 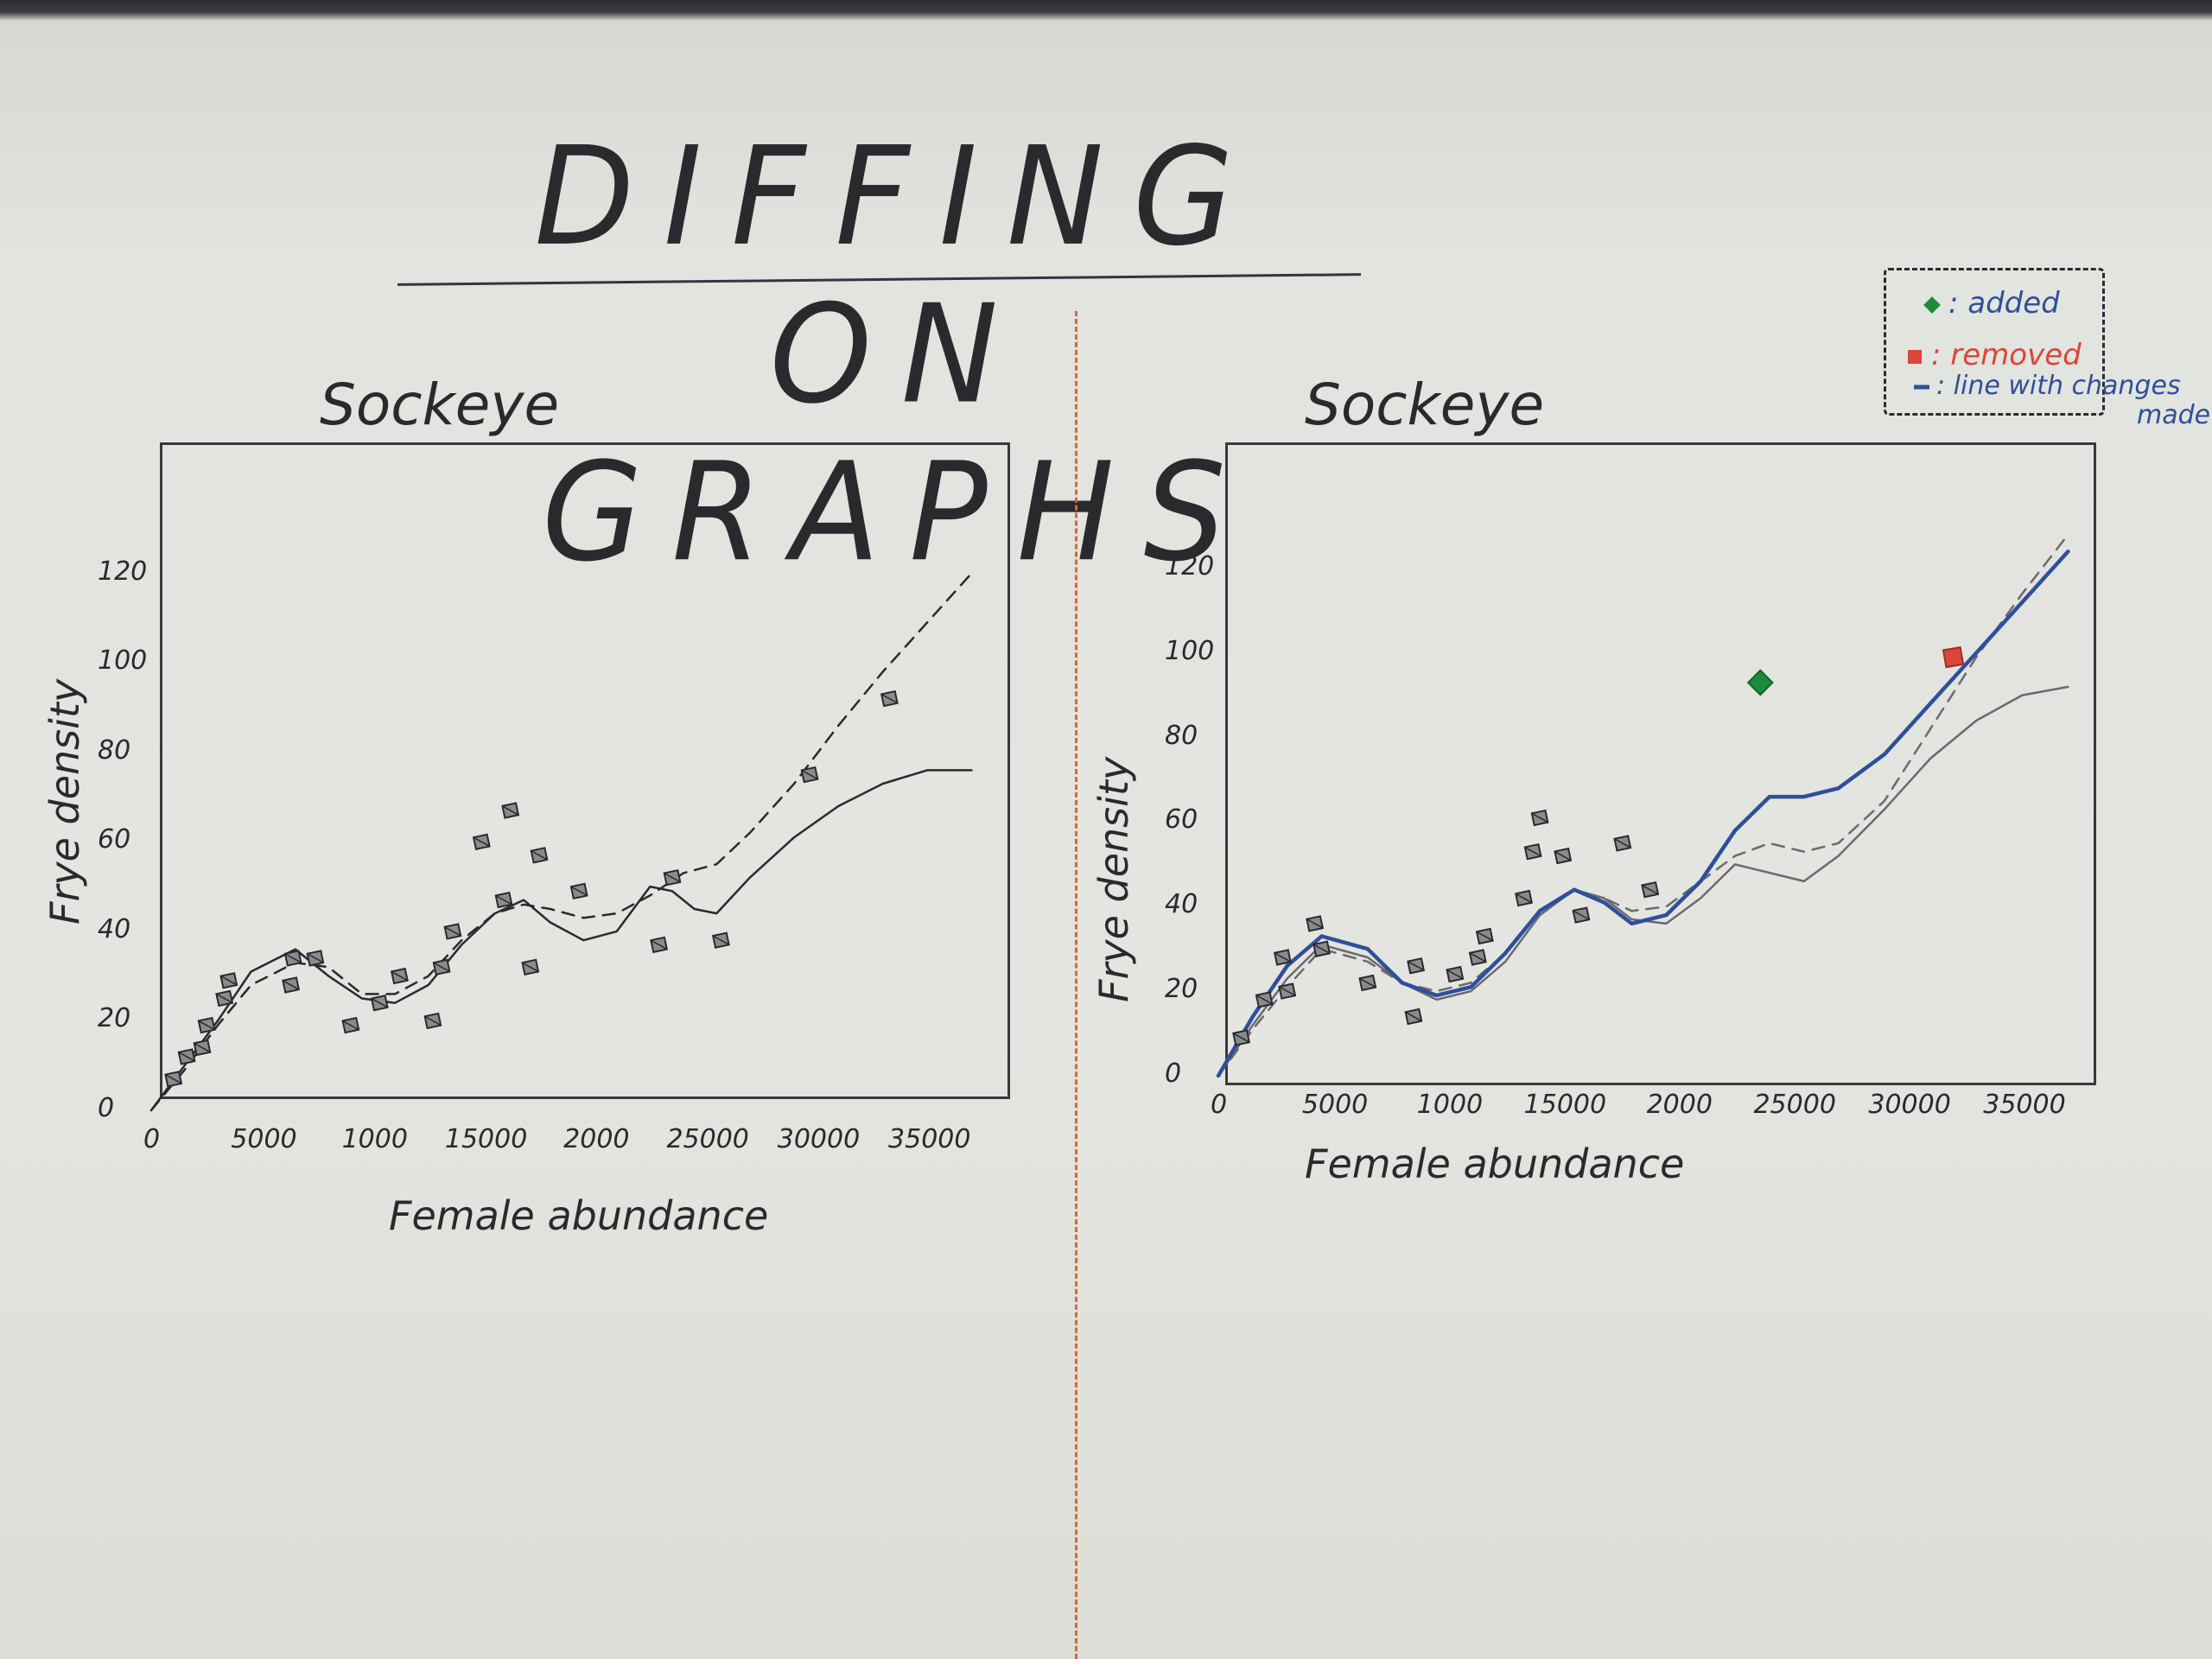 I want to click on chart1-xlabel: Female abundance, so click(x=579, y=1215).